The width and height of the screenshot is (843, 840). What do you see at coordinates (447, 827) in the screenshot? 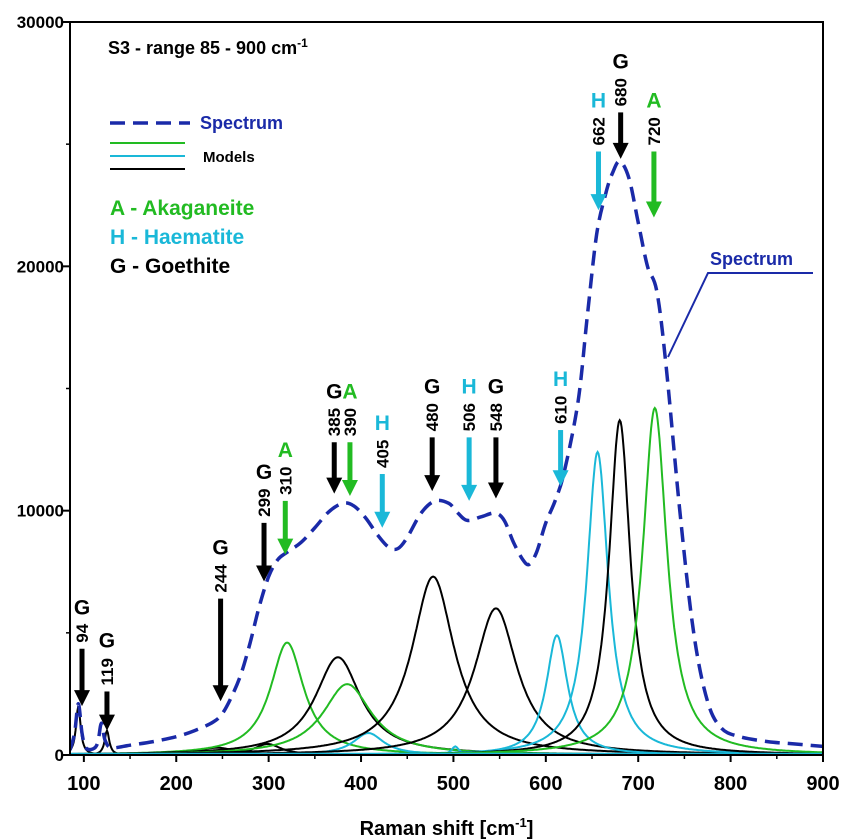
I see `x-axis-label: Raman shift [cm-1]` at bounding box center [447, 827].